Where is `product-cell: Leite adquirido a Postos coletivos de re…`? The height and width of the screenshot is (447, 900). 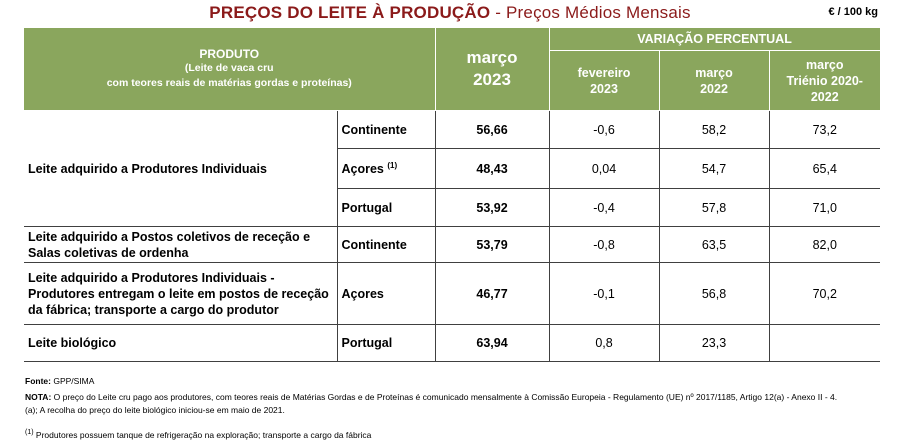
product-cell: Leite adquirido a Postos coletivos de re… is located at coordinates (180, 244).